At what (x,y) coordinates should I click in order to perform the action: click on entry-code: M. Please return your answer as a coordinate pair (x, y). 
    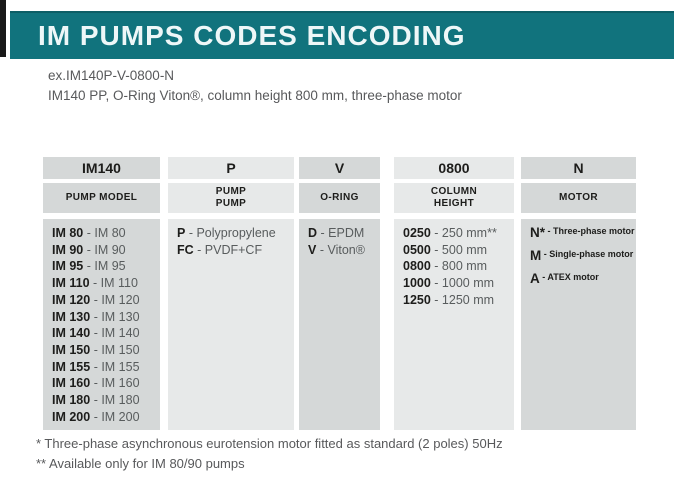
    Looking at the image, I should click on (536, 255).